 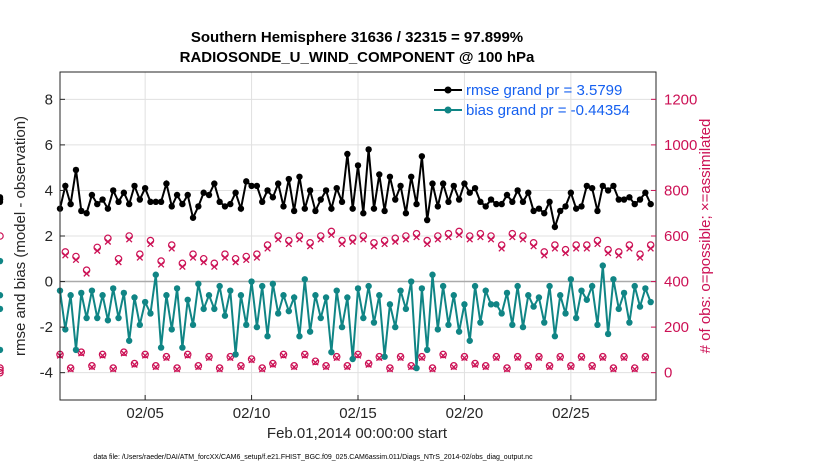 I want to click on y-tick-label: 6, so click(x=49, y=145).